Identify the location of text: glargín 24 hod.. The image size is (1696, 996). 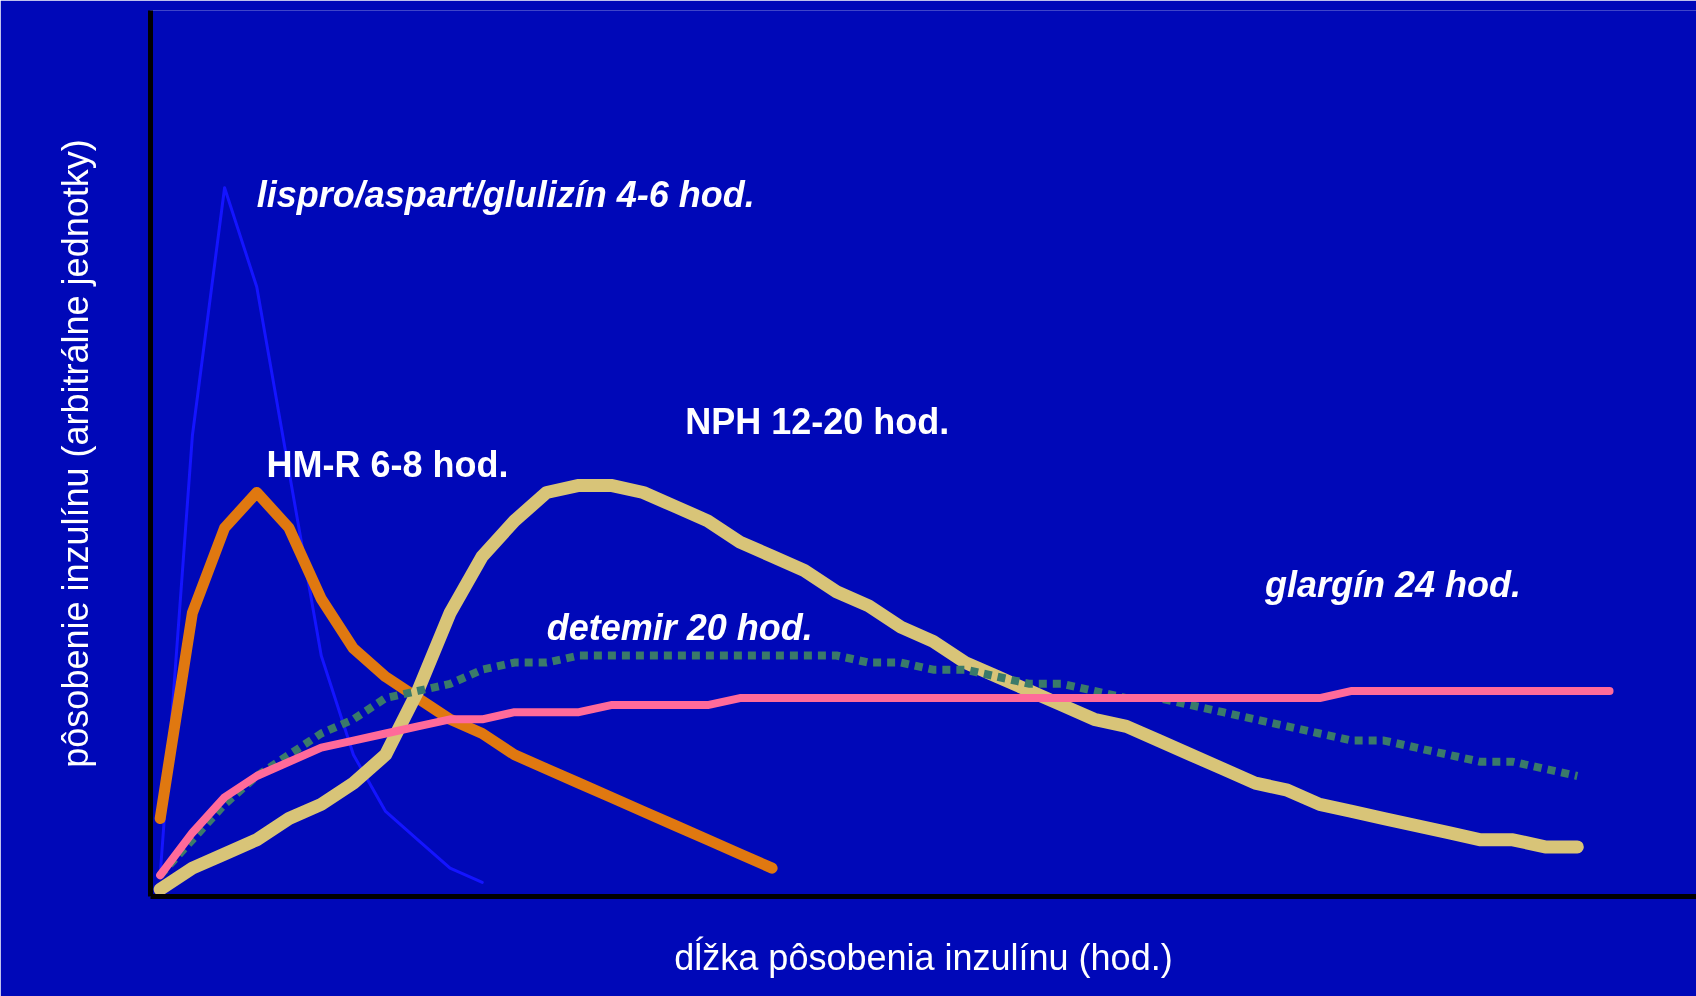
(1392, 585).